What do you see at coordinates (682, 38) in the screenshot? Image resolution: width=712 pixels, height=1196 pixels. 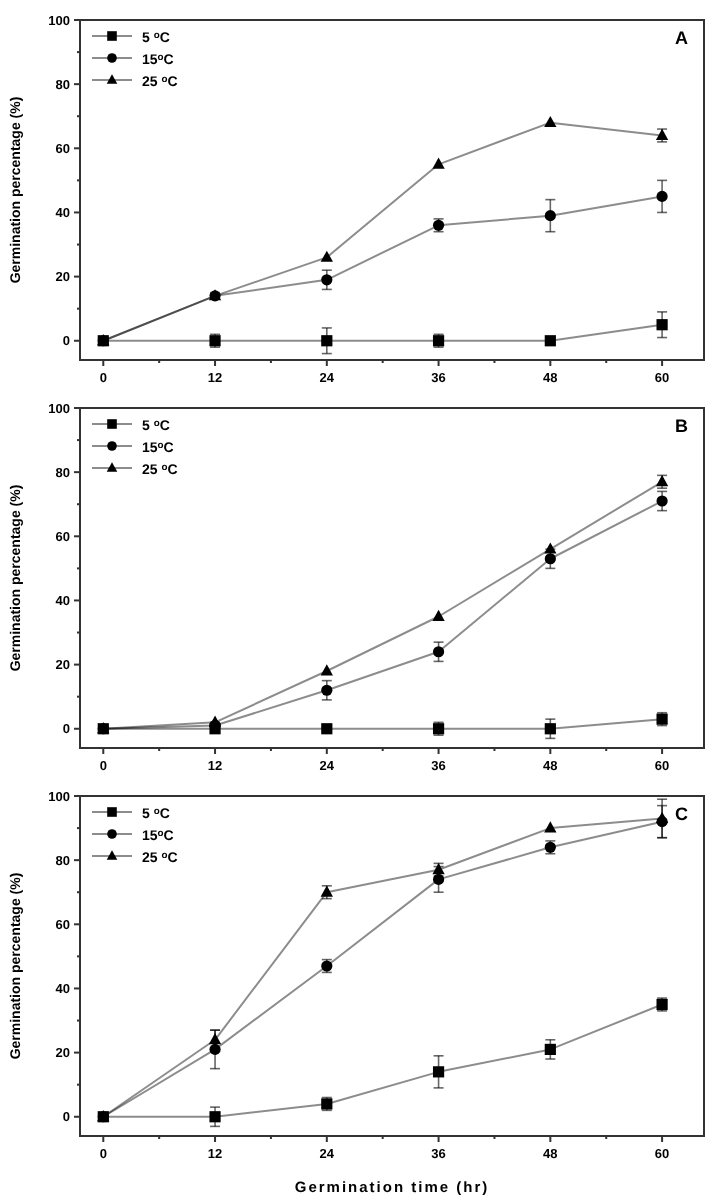 I see `chart-title: A` at bounding box center [682, 38].